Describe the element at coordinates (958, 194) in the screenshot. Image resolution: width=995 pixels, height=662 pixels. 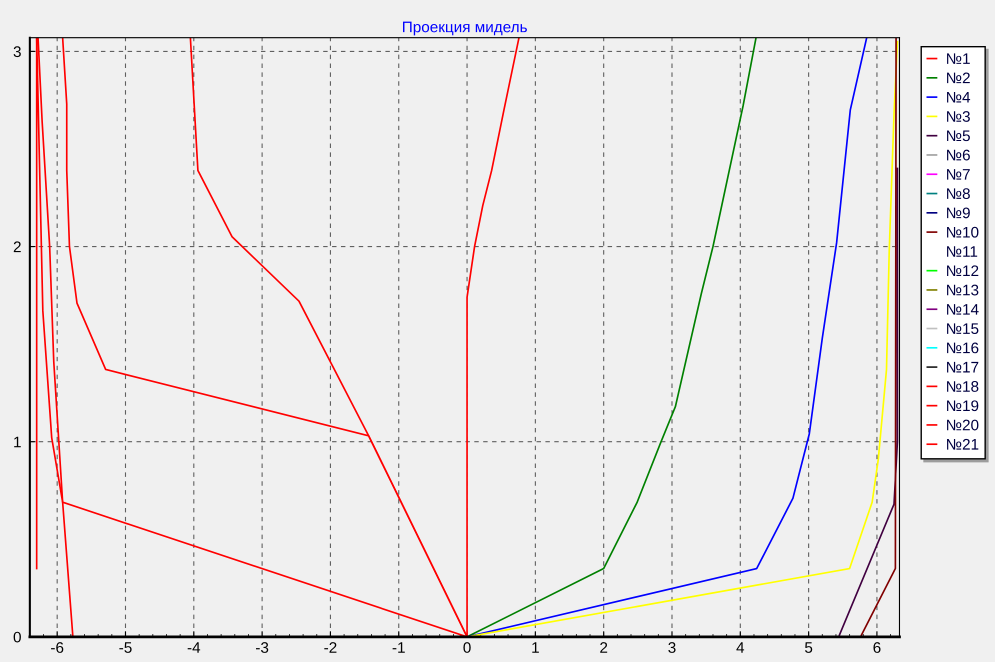
I see `legend-label: №8` at that location.